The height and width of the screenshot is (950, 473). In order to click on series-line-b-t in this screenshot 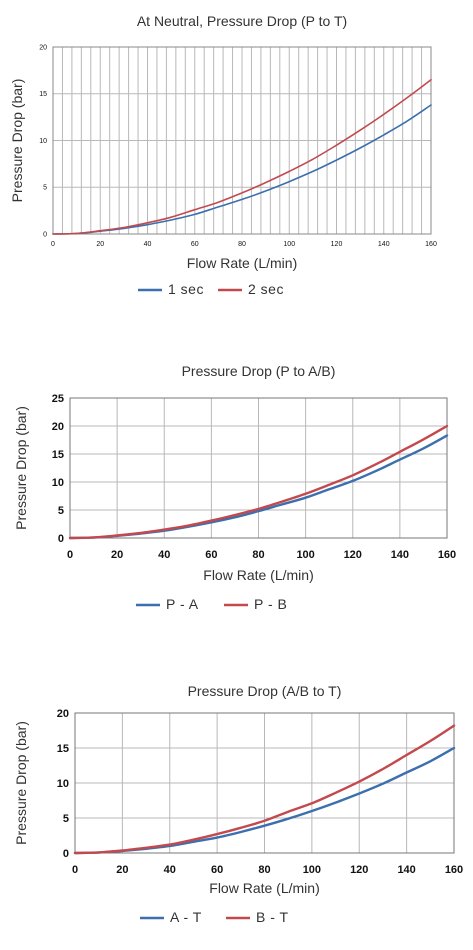, I will do `click(264, 789)`.